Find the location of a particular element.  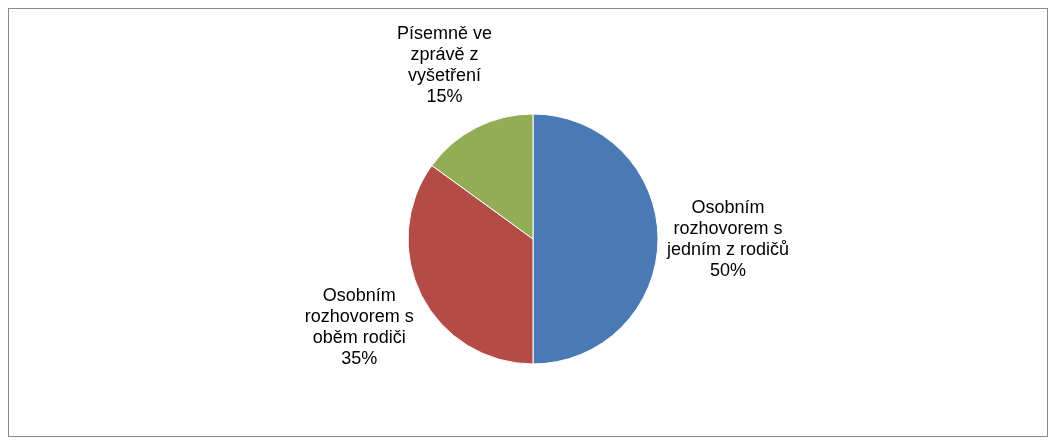

data-label: 15% is located at coordinates (444, 95).